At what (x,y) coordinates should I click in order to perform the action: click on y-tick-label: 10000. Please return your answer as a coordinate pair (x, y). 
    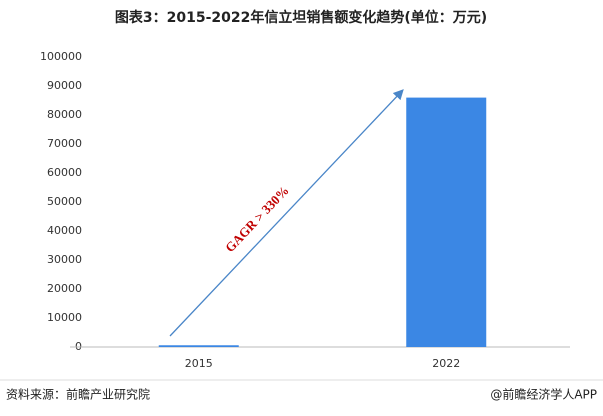
    Looking at the image, I should click on (64, 317).